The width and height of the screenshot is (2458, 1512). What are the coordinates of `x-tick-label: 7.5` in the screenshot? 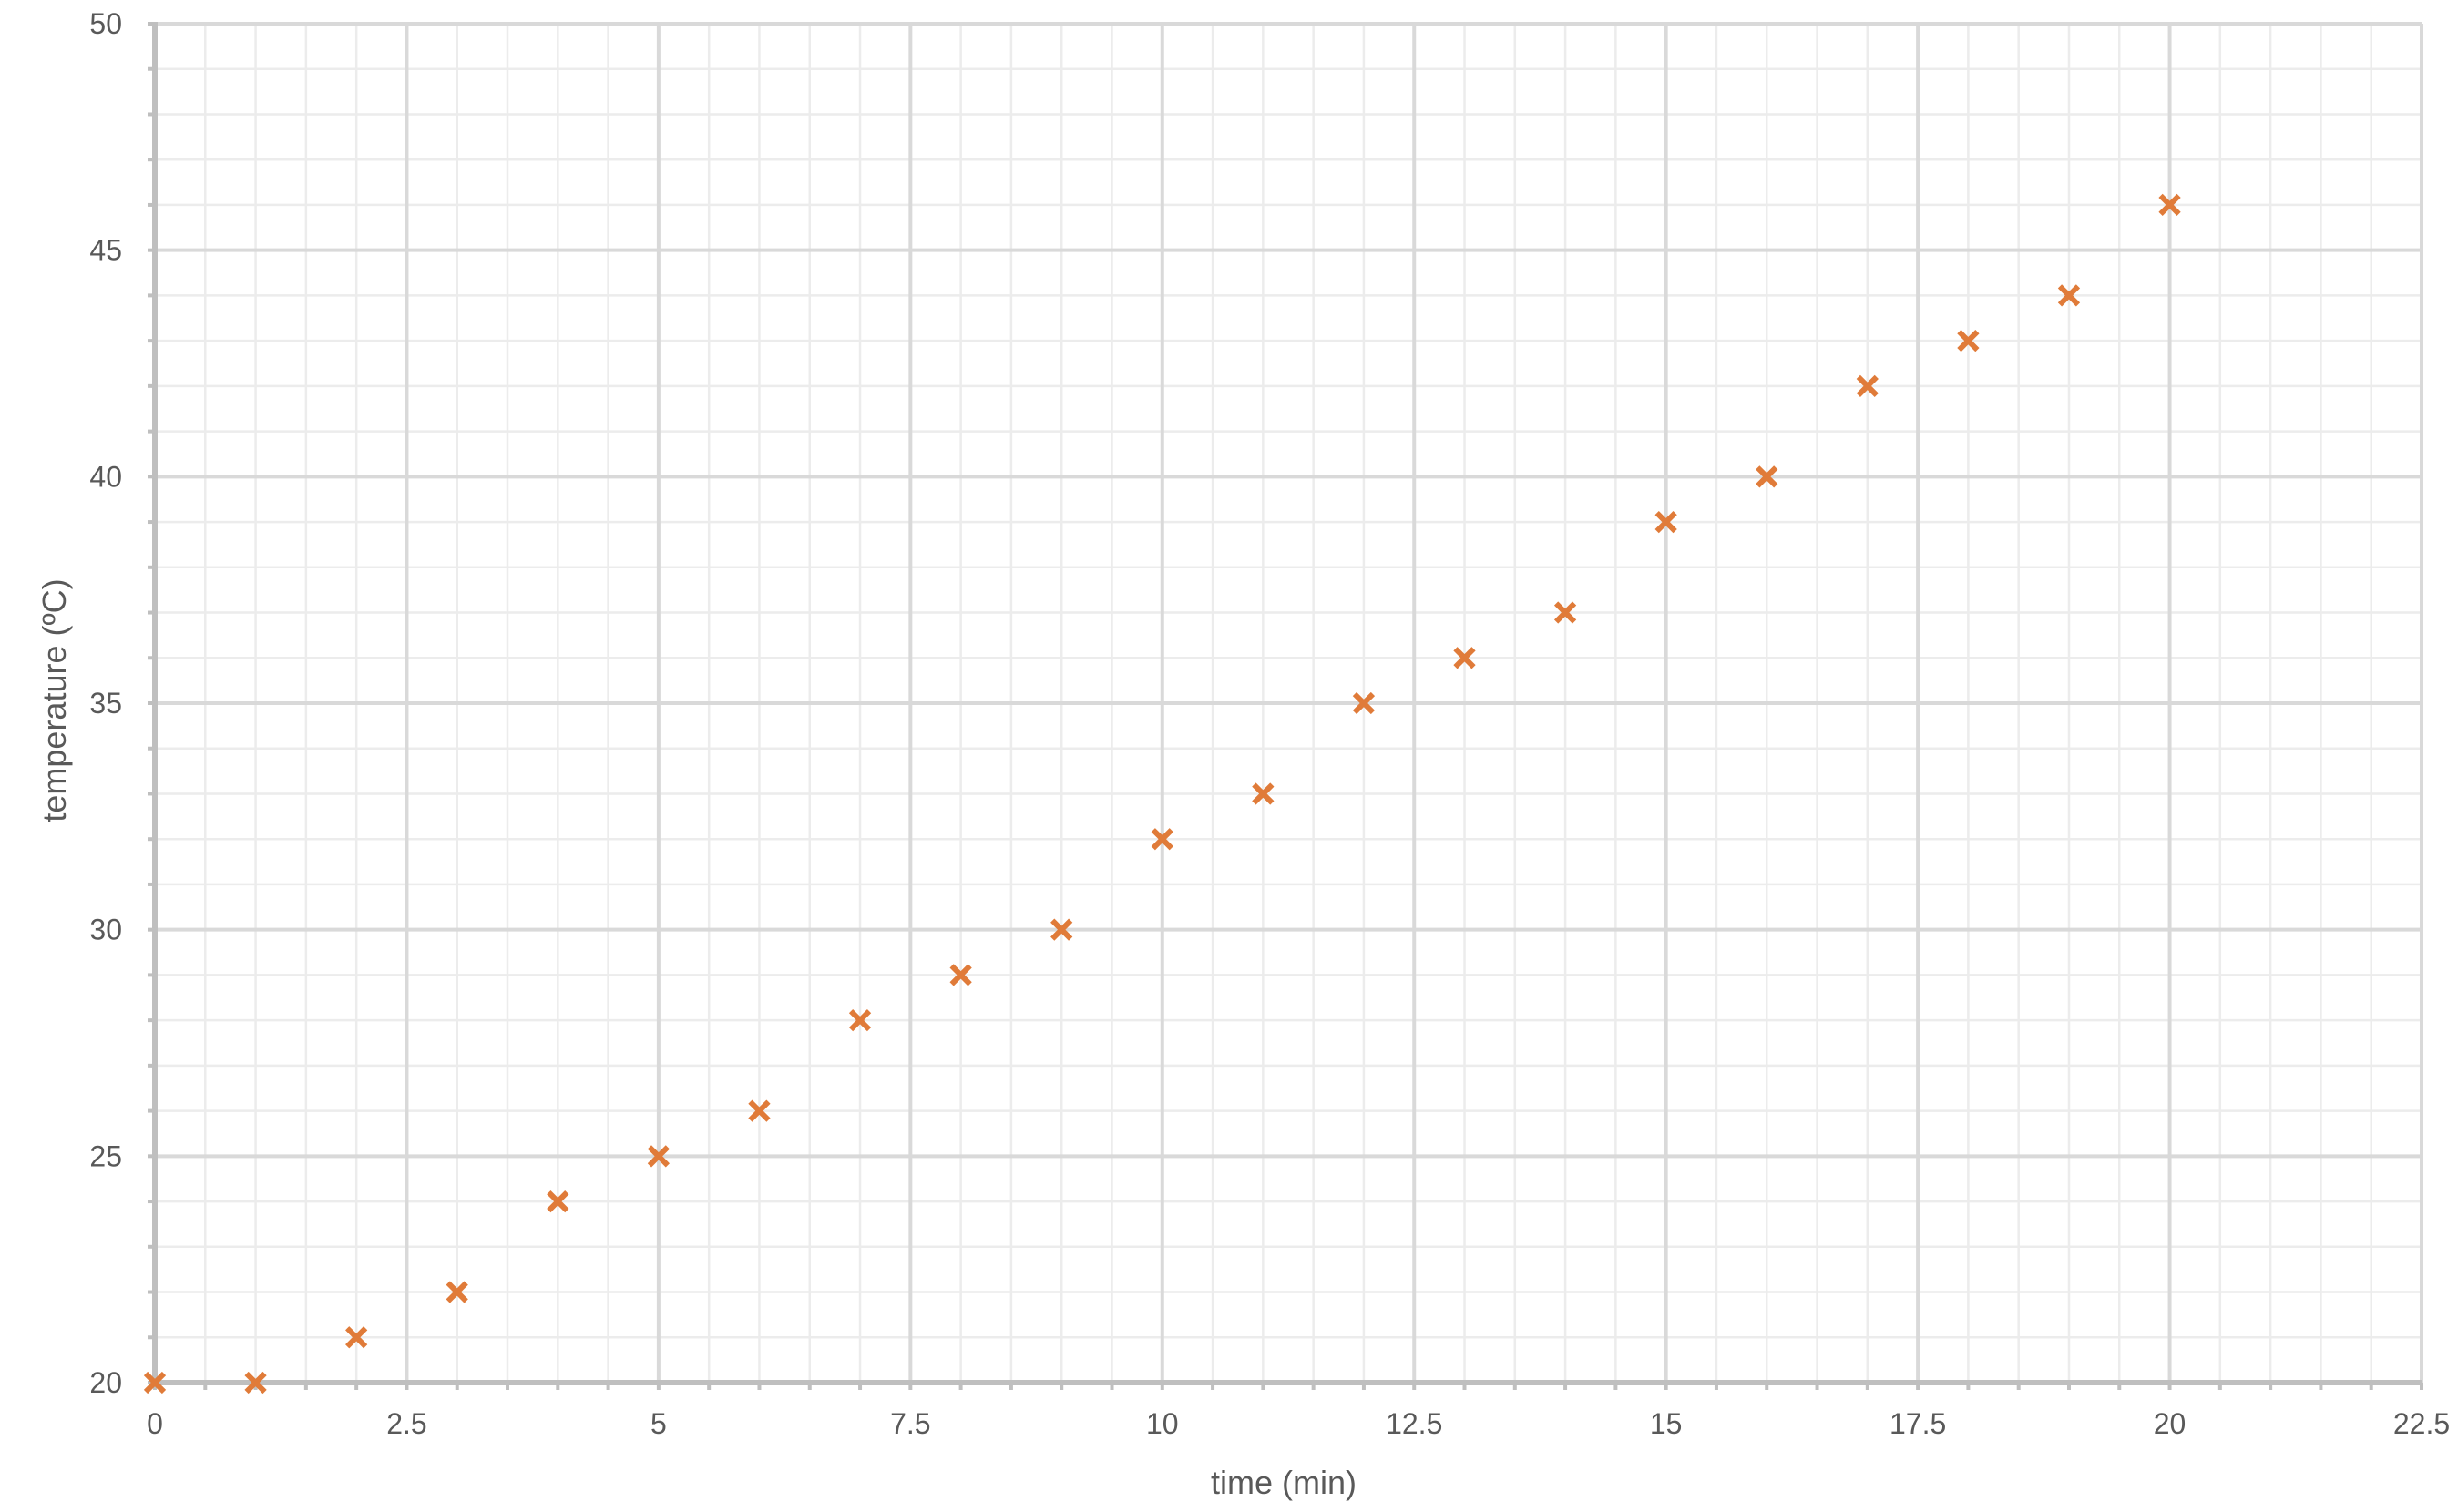 It's located at (910, 1424).